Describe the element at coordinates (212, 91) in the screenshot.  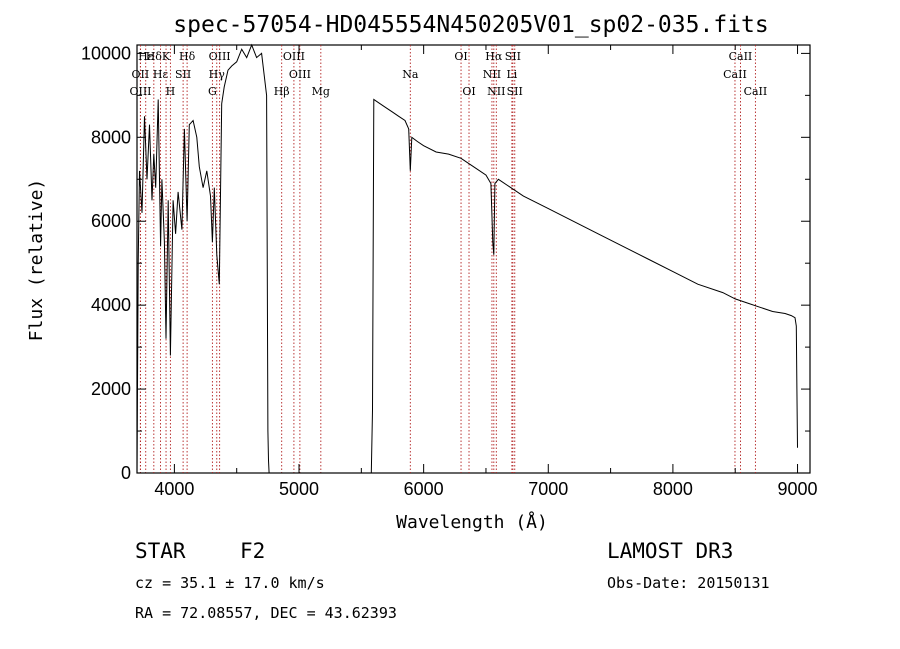
I see `line-label: G` at that location.